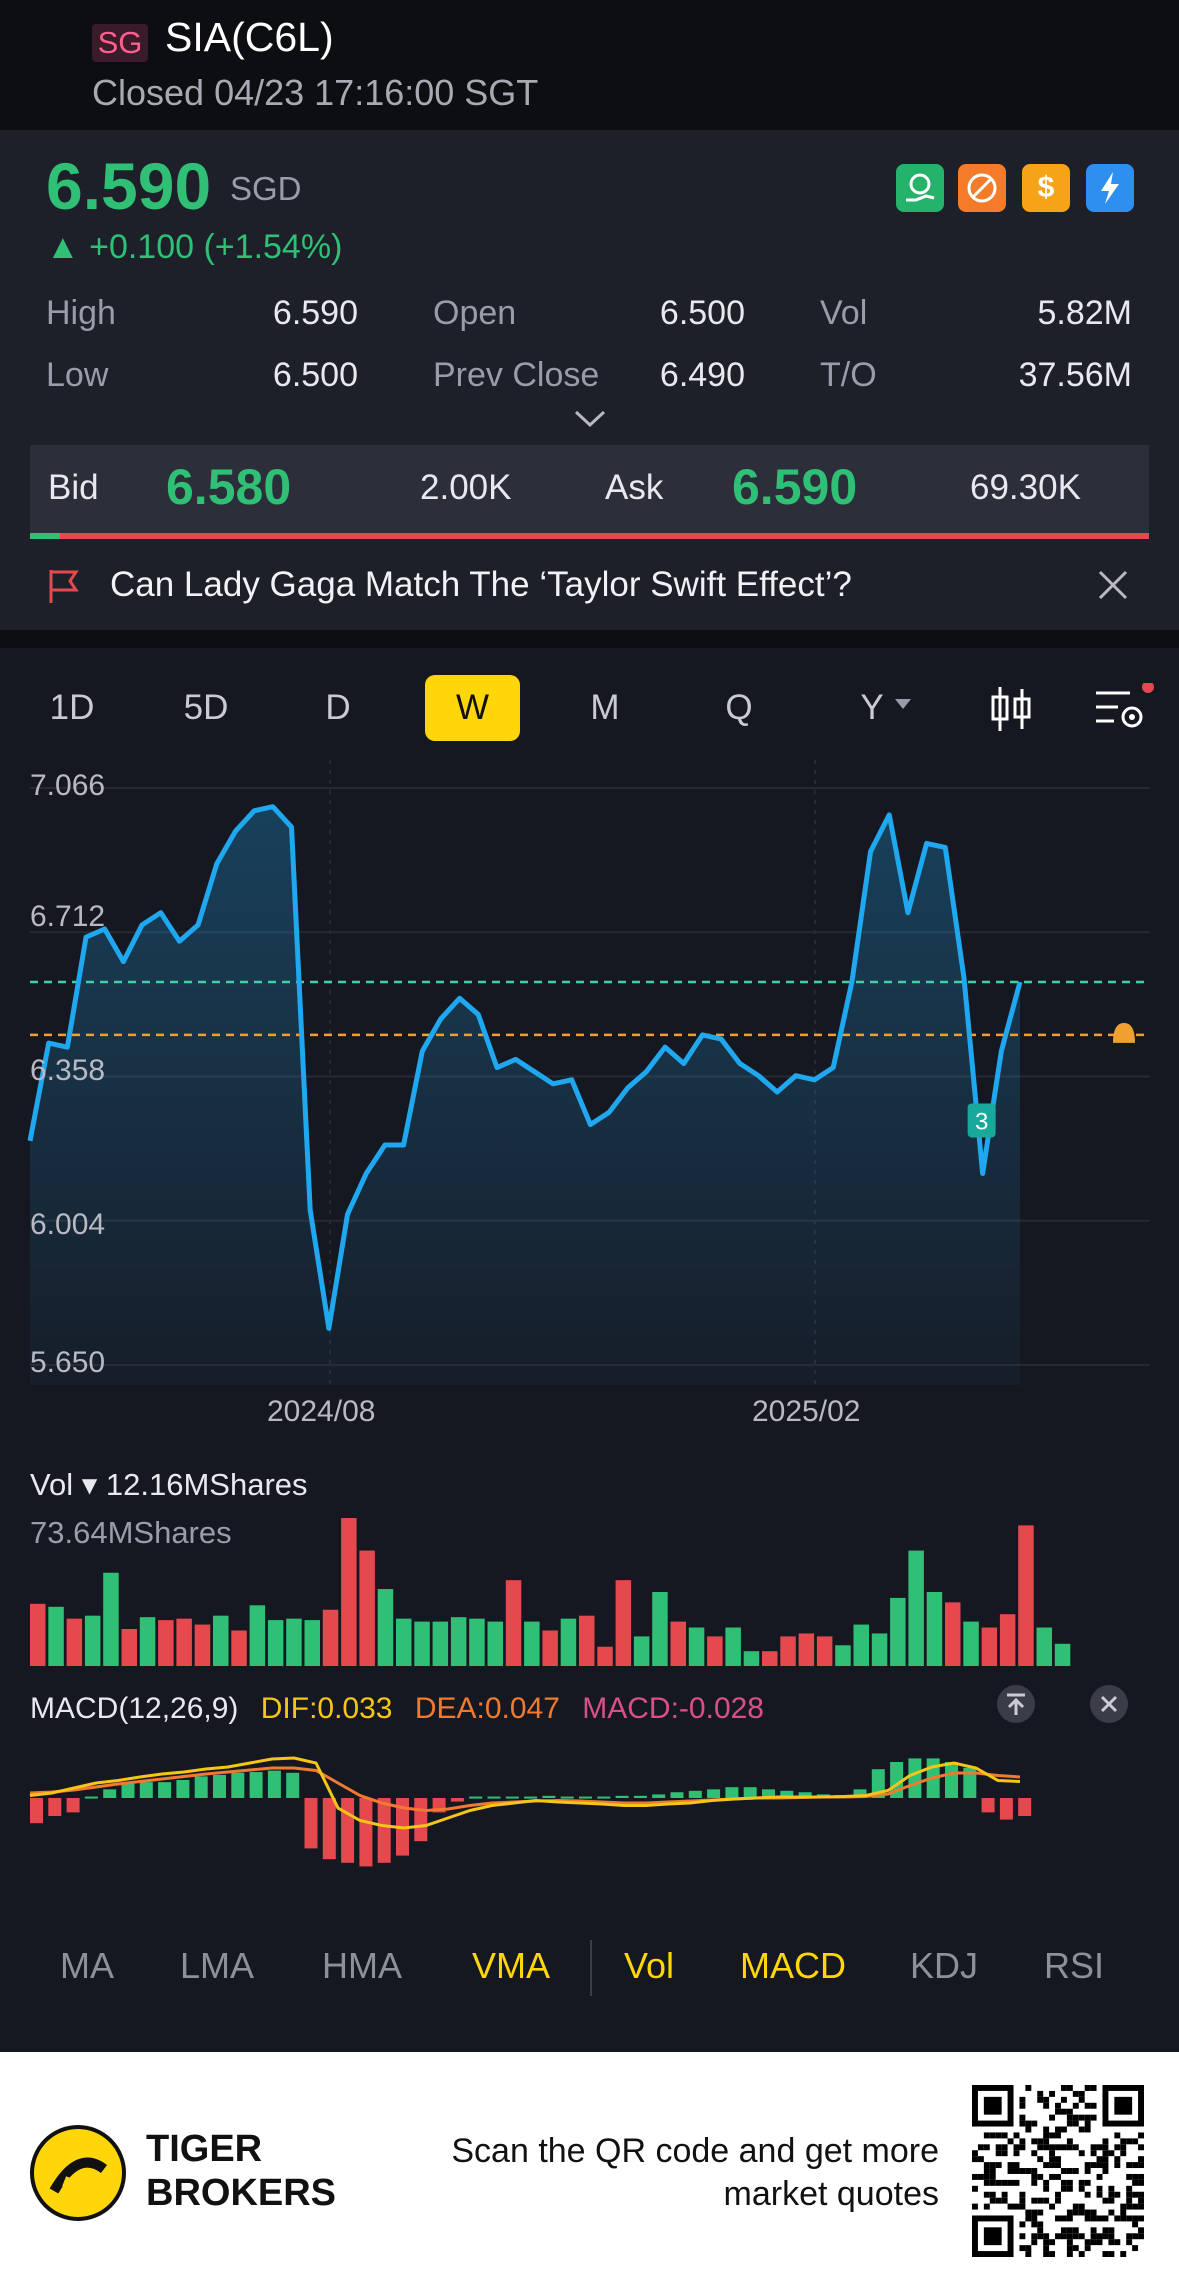 The height and width of the screenshot is (2295, 1179). What do you see at coordinates (695, 2151) in the screenshot?
I see `qr-cta-line1: Scan the QR code and get more` at bounding box center [695, 2151].